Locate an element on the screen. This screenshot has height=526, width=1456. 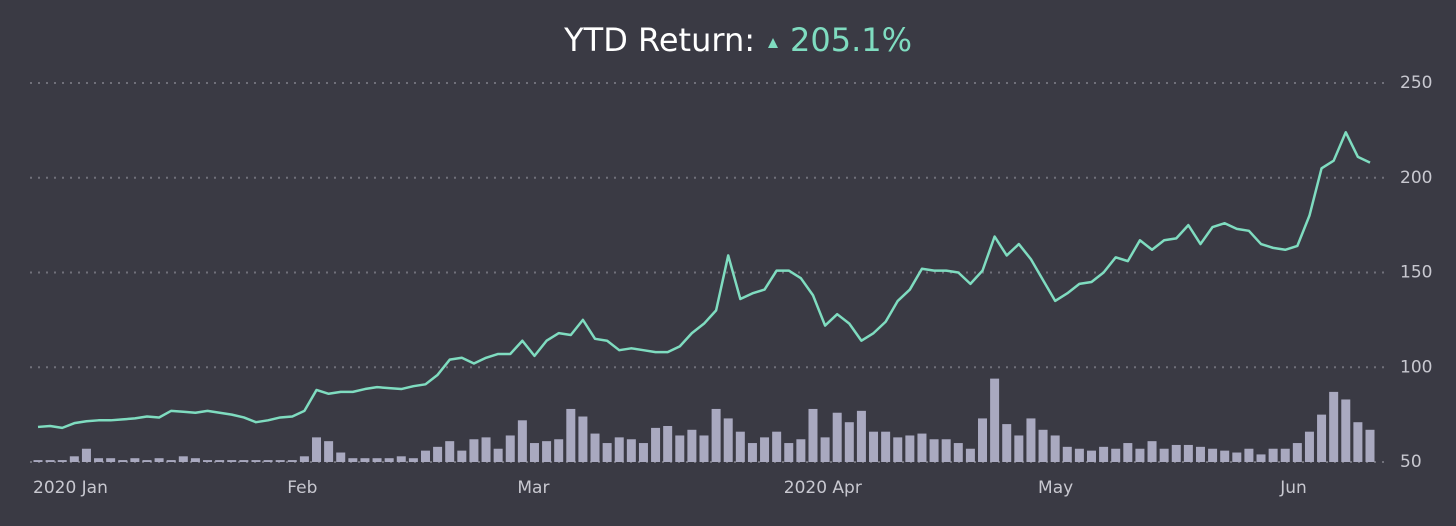
x-tick-label: Feb is located at coordinates (302, 488).